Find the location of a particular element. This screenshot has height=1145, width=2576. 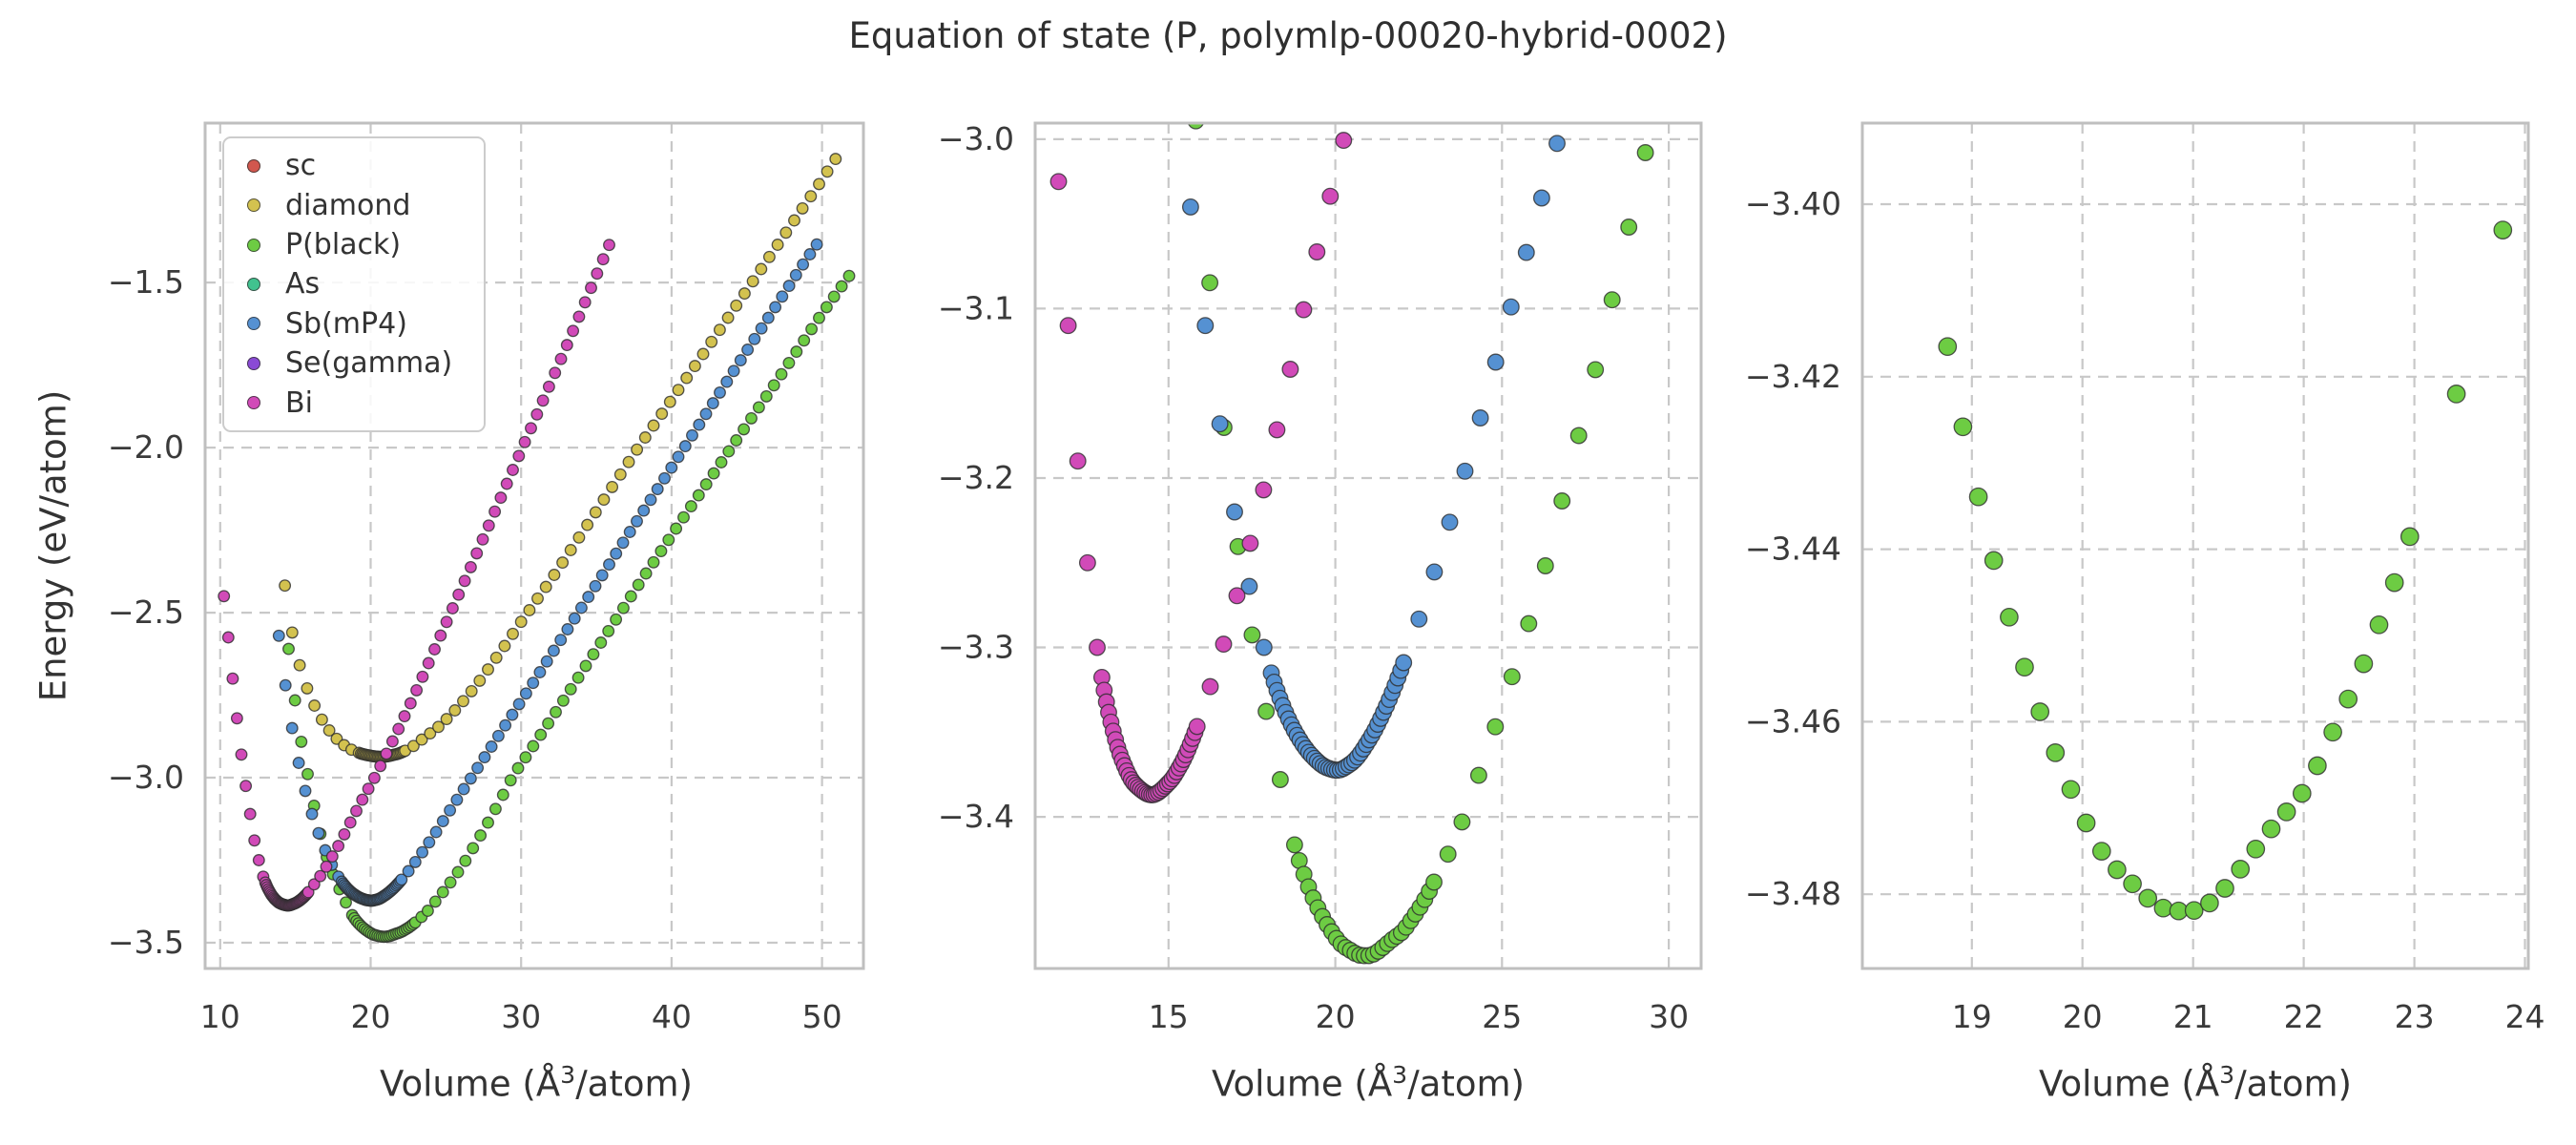

svg-text: −3.2 is located at coordinates (976, 477).